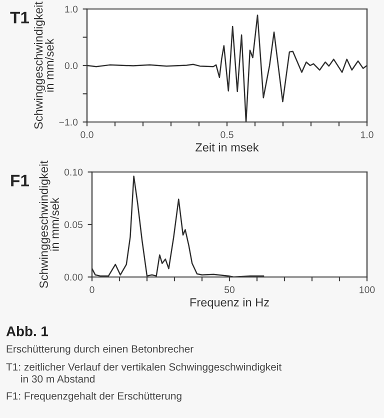 This screenshot has height=418, width=384. Describe the element at coordinates (227, 147) in the screenshot. I see `x-axis-title: Zeit in msek` at that location.